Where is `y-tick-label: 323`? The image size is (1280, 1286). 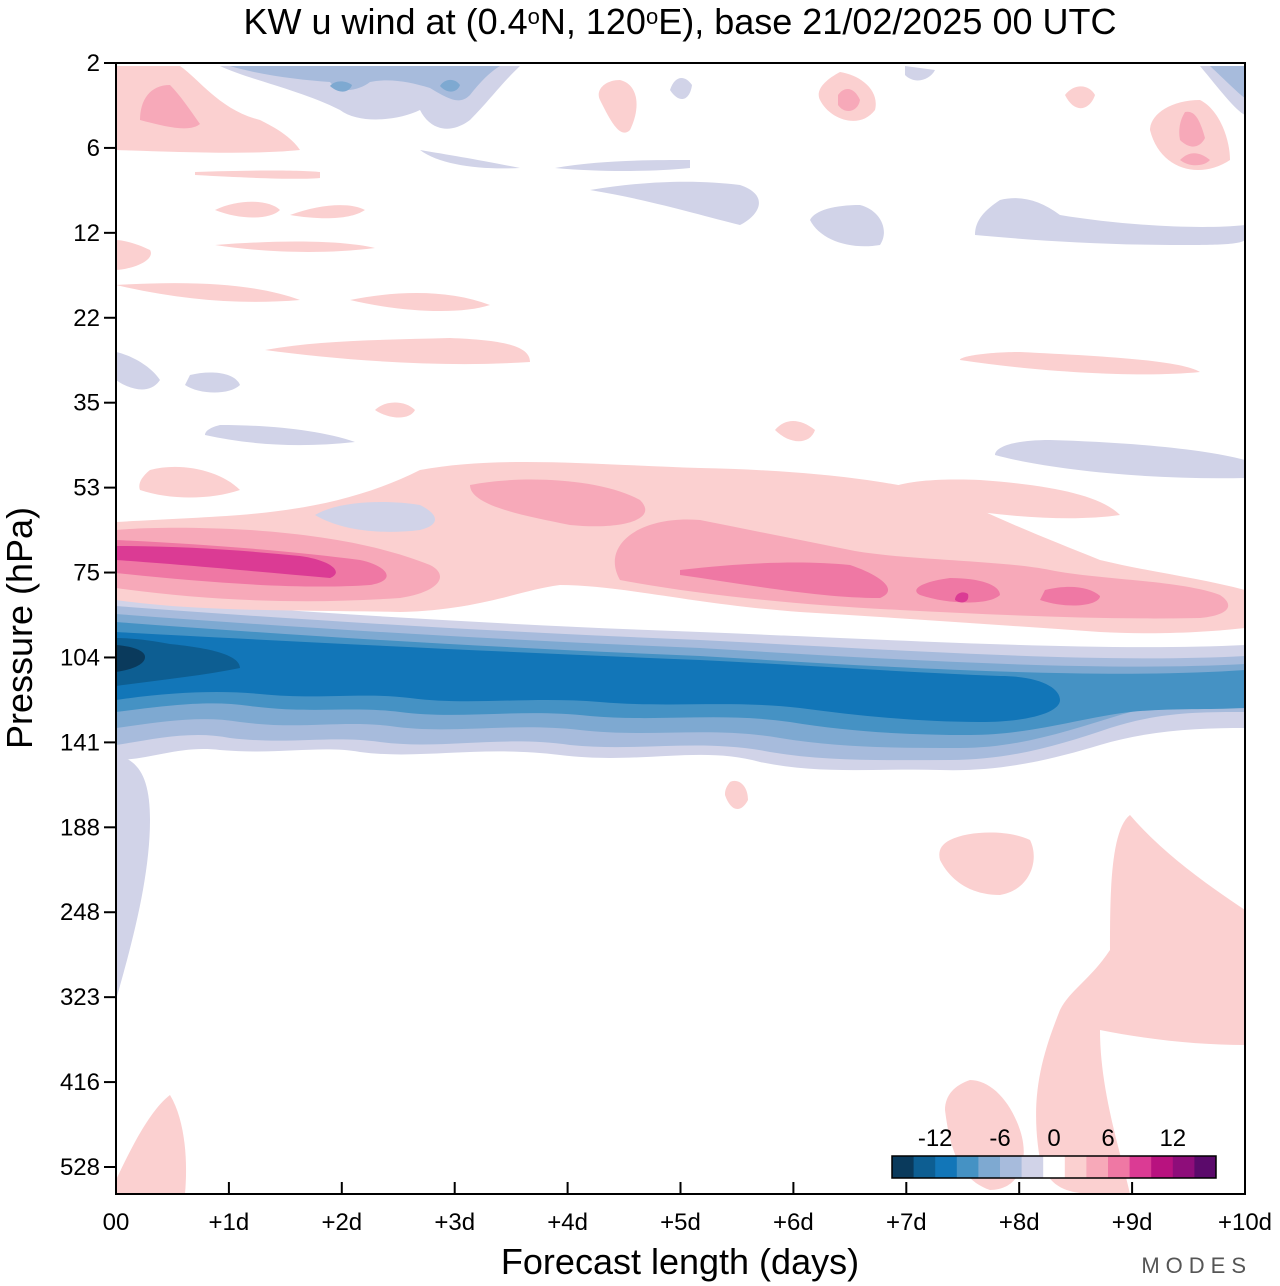
y-tick-label: 323 is located at coordinates (80, 997).